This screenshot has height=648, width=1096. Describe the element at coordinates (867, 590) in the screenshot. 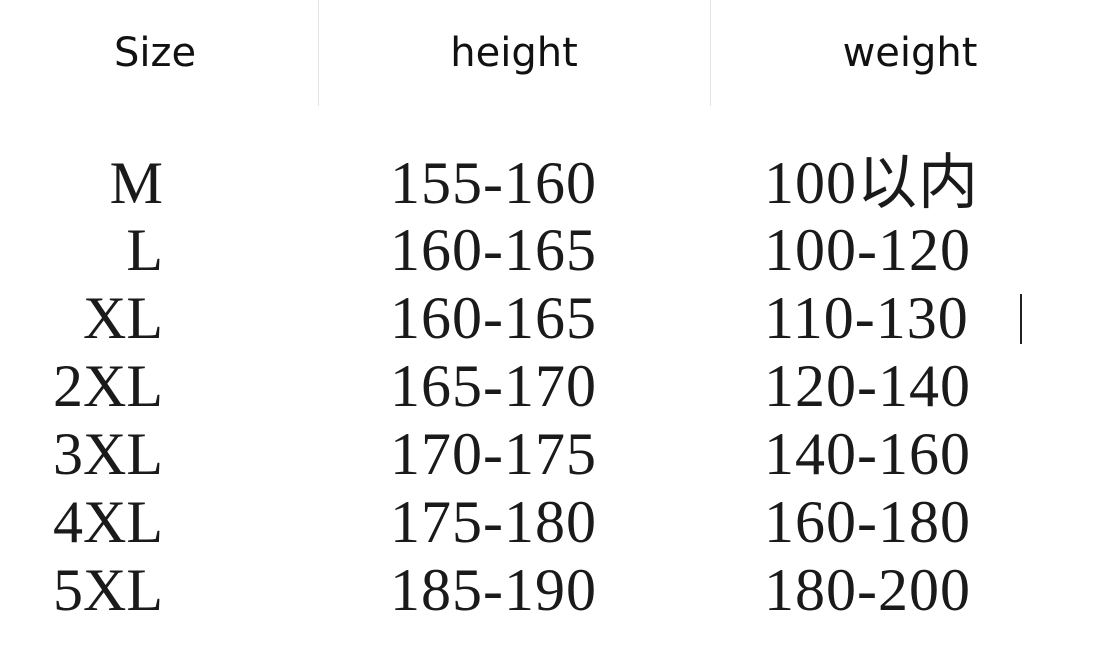

I see `weight-cell: 180-200` at that location.